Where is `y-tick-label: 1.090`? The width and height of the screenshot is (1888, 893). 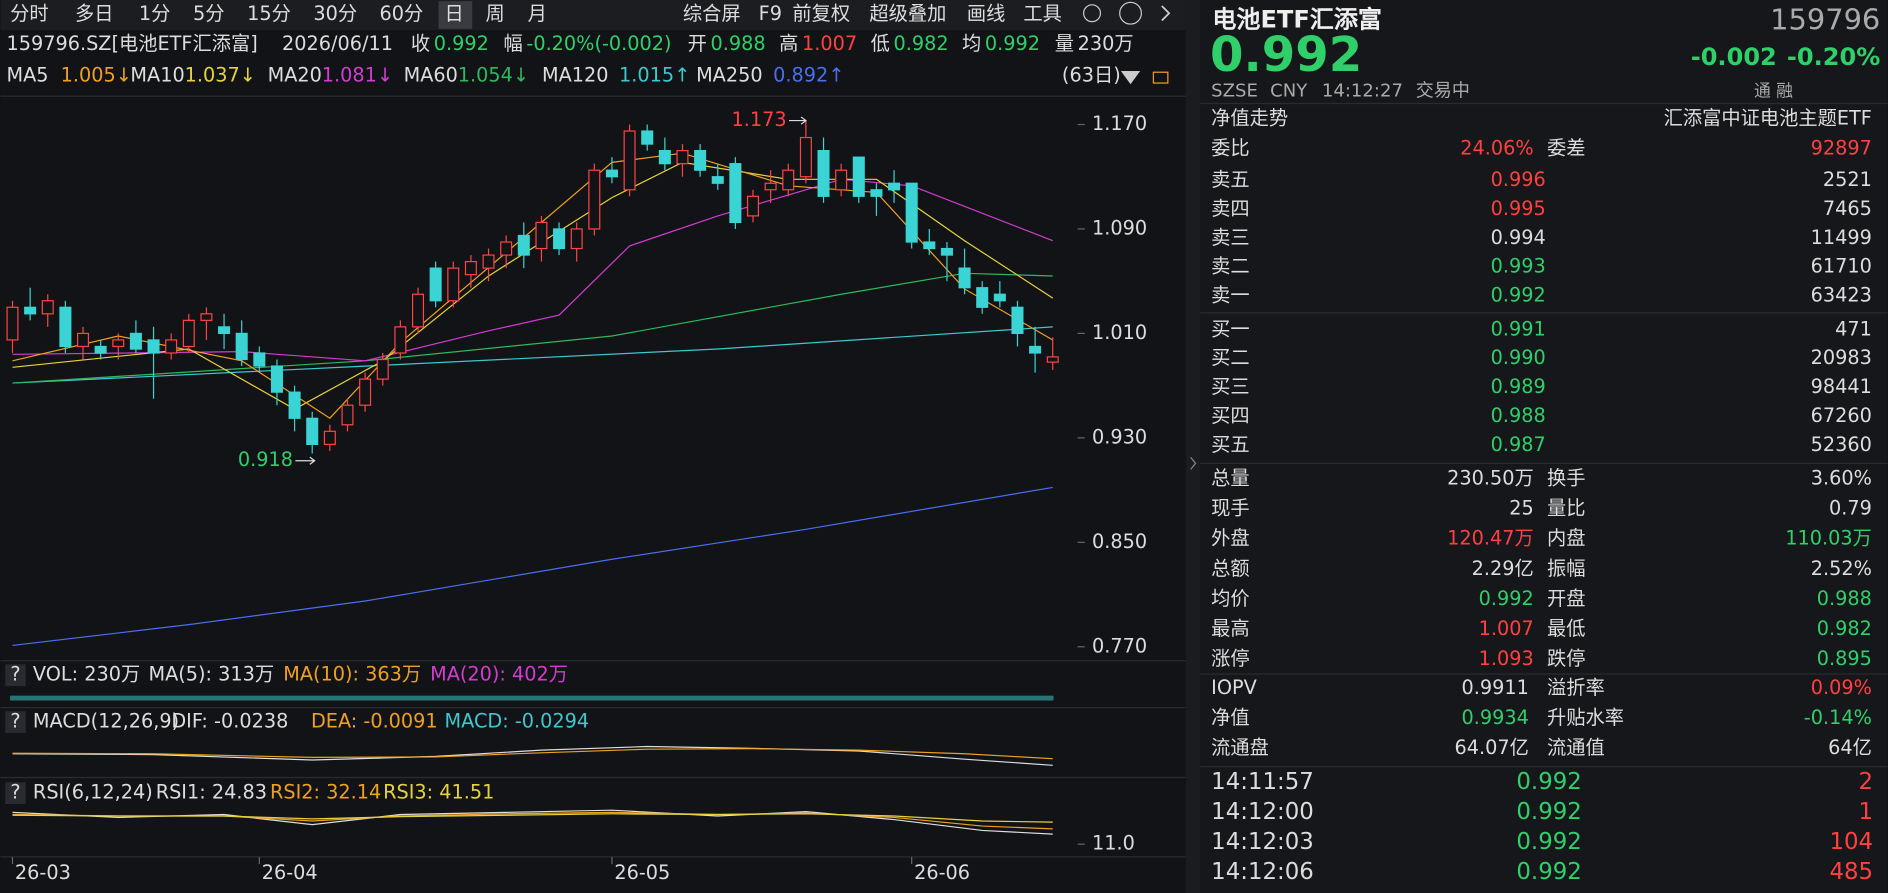 y-tick-label: 1.090 is located at coordinates (1119, 227).